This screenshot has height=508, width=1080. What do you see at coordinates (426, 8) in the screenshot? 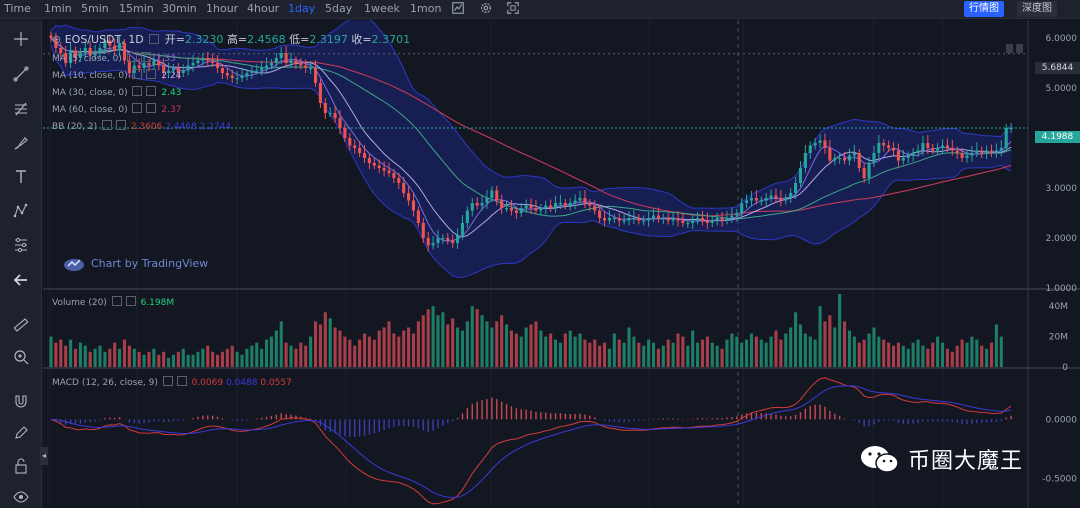
I see `tf-1mon: 1mon` at bounding box center [426, 8].